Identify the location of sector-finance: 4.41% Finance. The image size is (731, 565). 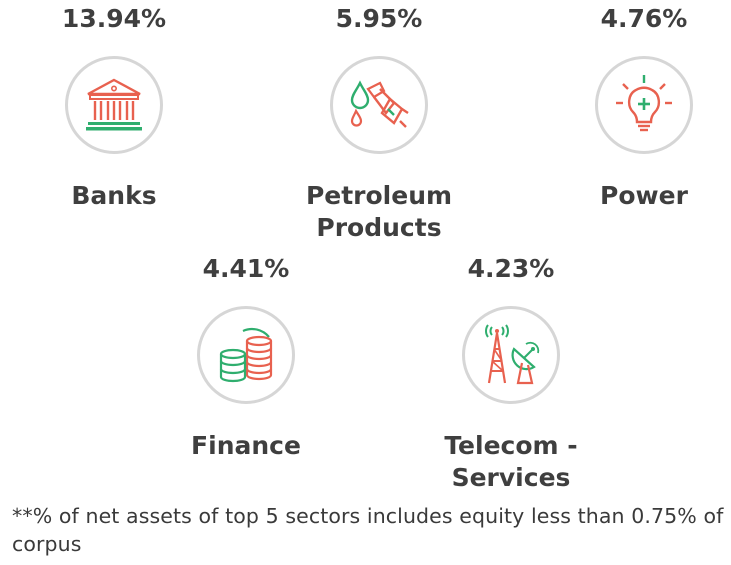
(246, 358).